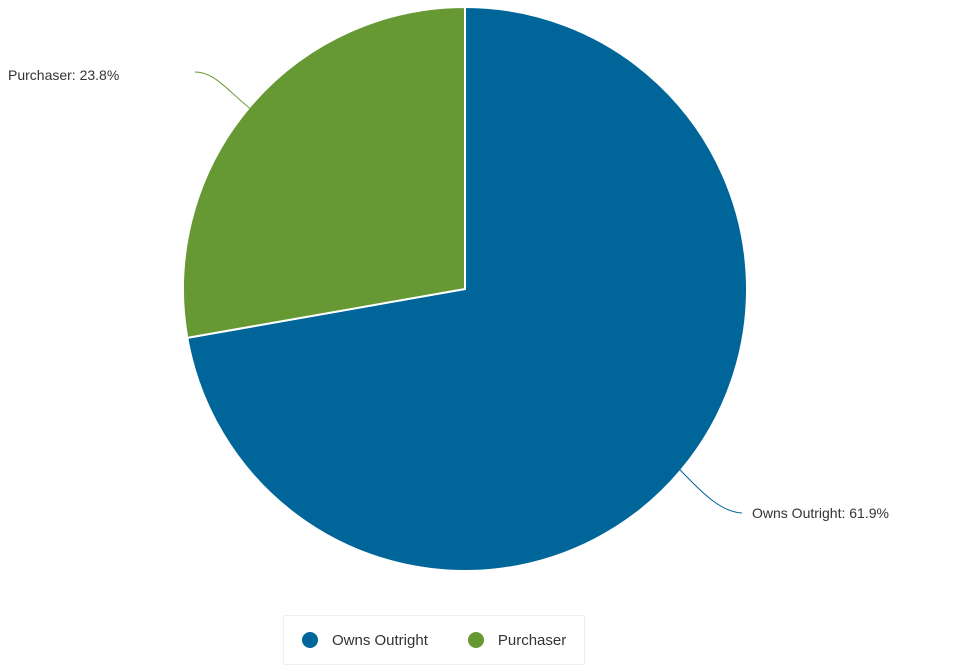  I want to click on purchaser-leader-line, so click(223, 91).